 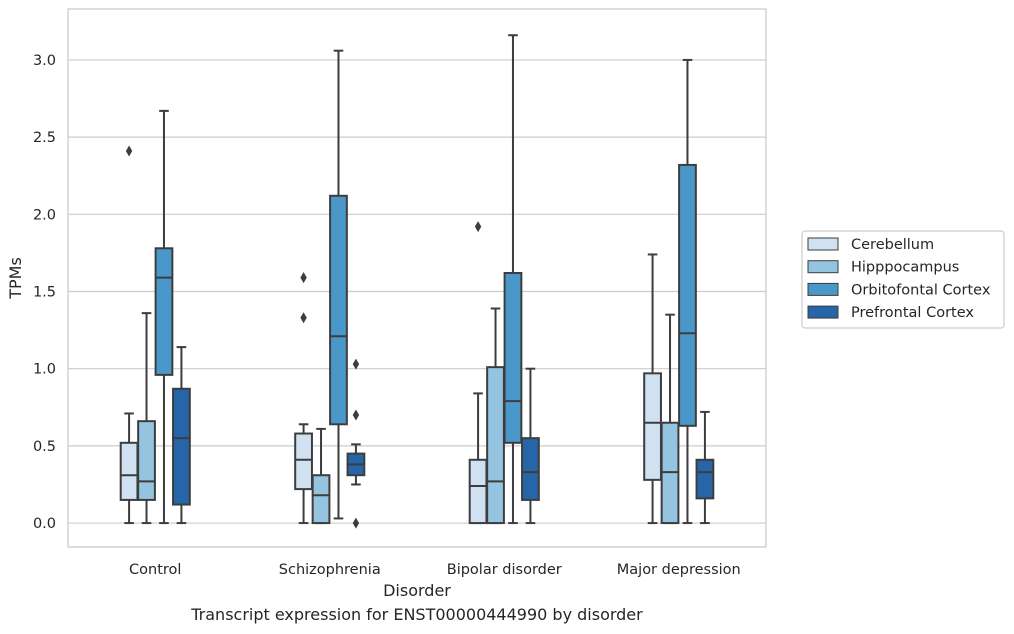 What do you see at coordinates (44, 215) in the screenshot?
I see `y-tick-label: 2.0` at bounding box center [44, 215].